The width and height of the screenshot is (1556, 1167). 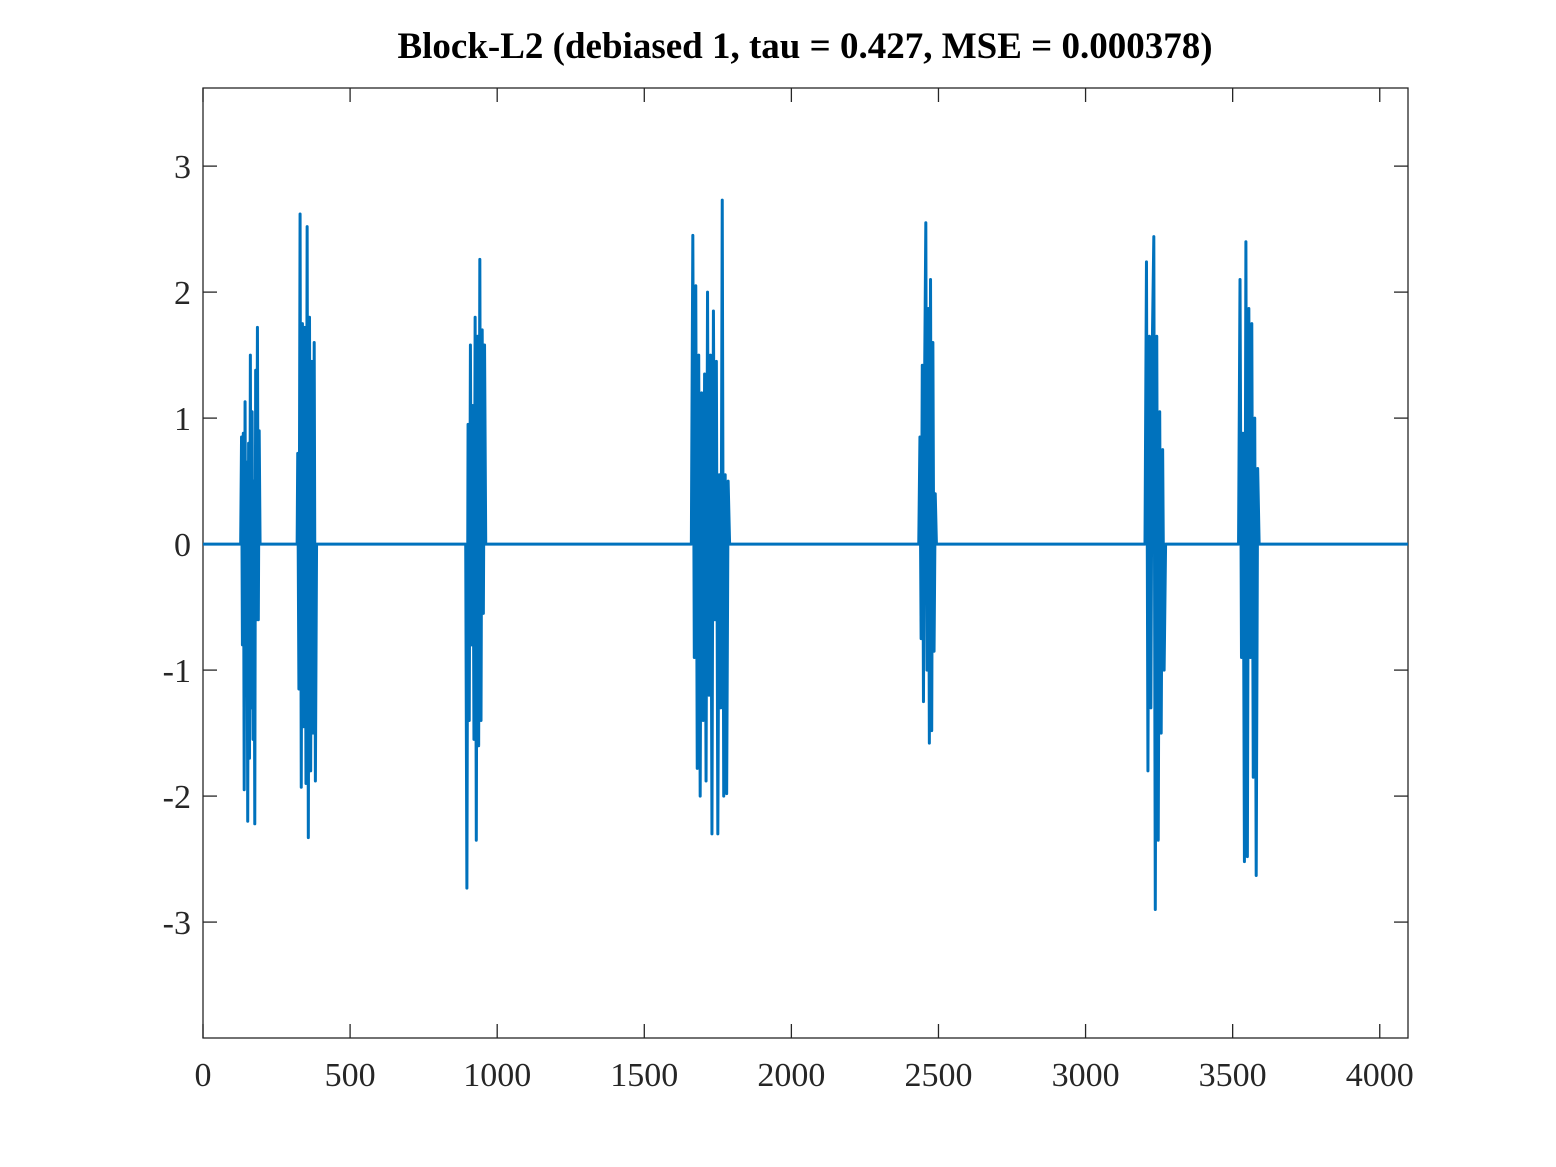 I want to click on y-tick-label: -1, so click(x=177, y=671).